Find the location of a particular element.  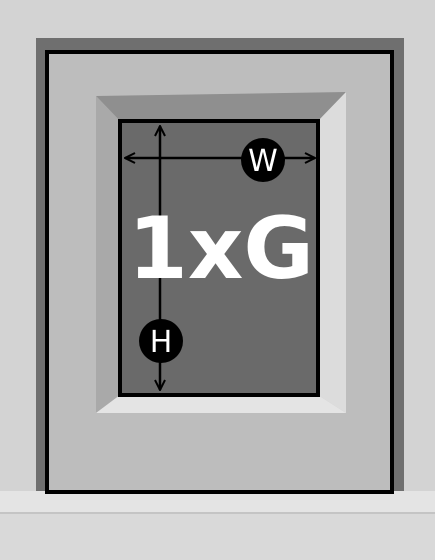

height-badge is located at coordinates (161, 341).